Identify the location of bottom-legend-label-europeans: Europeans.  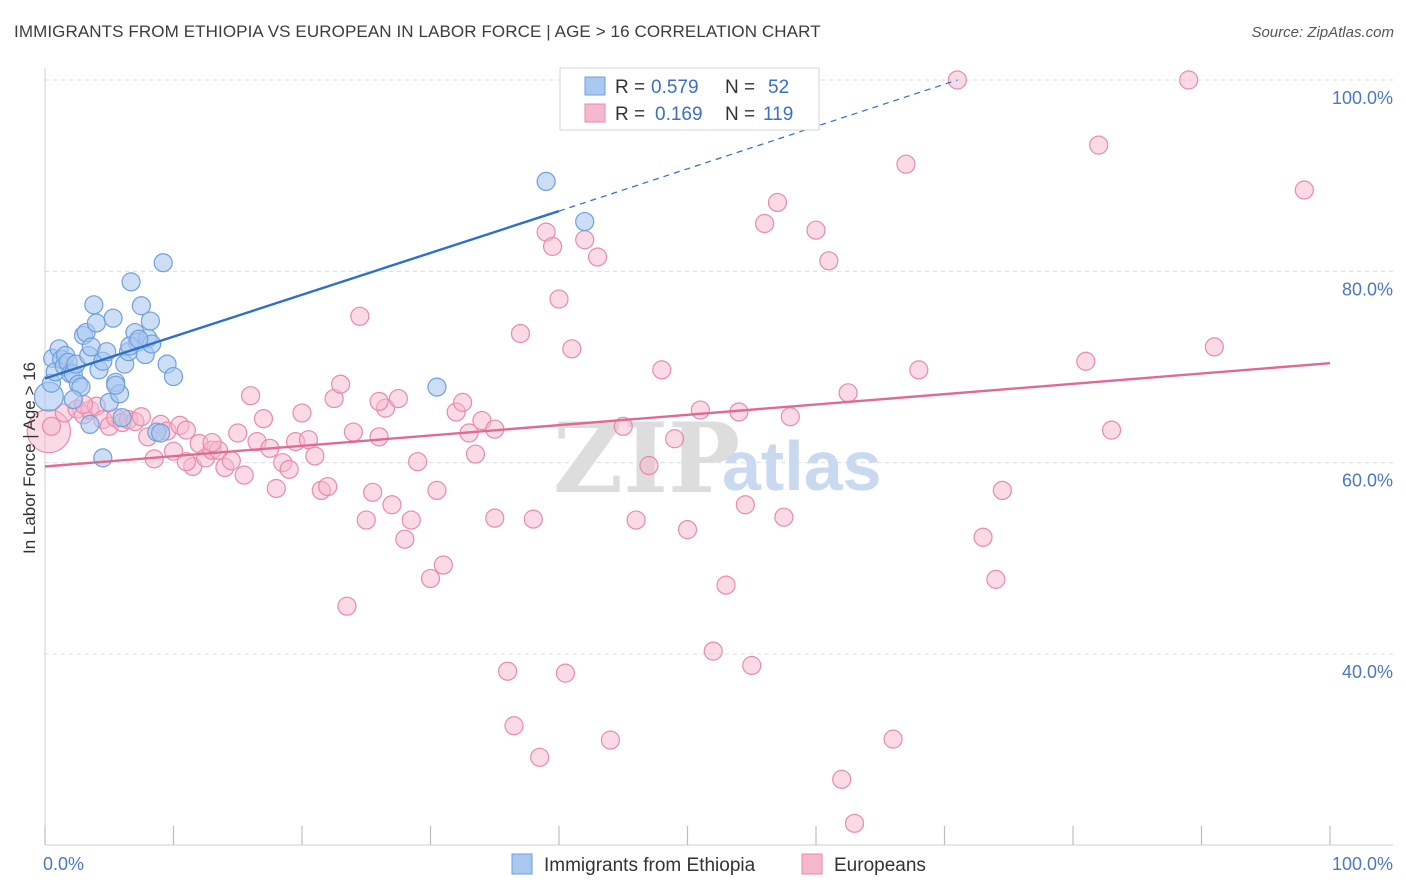
(880, 865).